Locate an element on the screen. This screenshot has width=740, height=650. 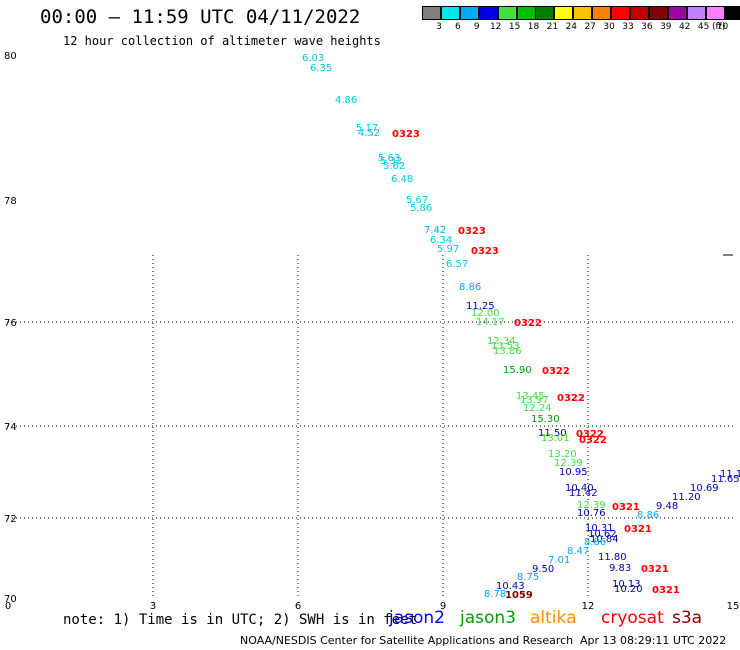
legend-label: 18 is located at coordinates (533, 27).